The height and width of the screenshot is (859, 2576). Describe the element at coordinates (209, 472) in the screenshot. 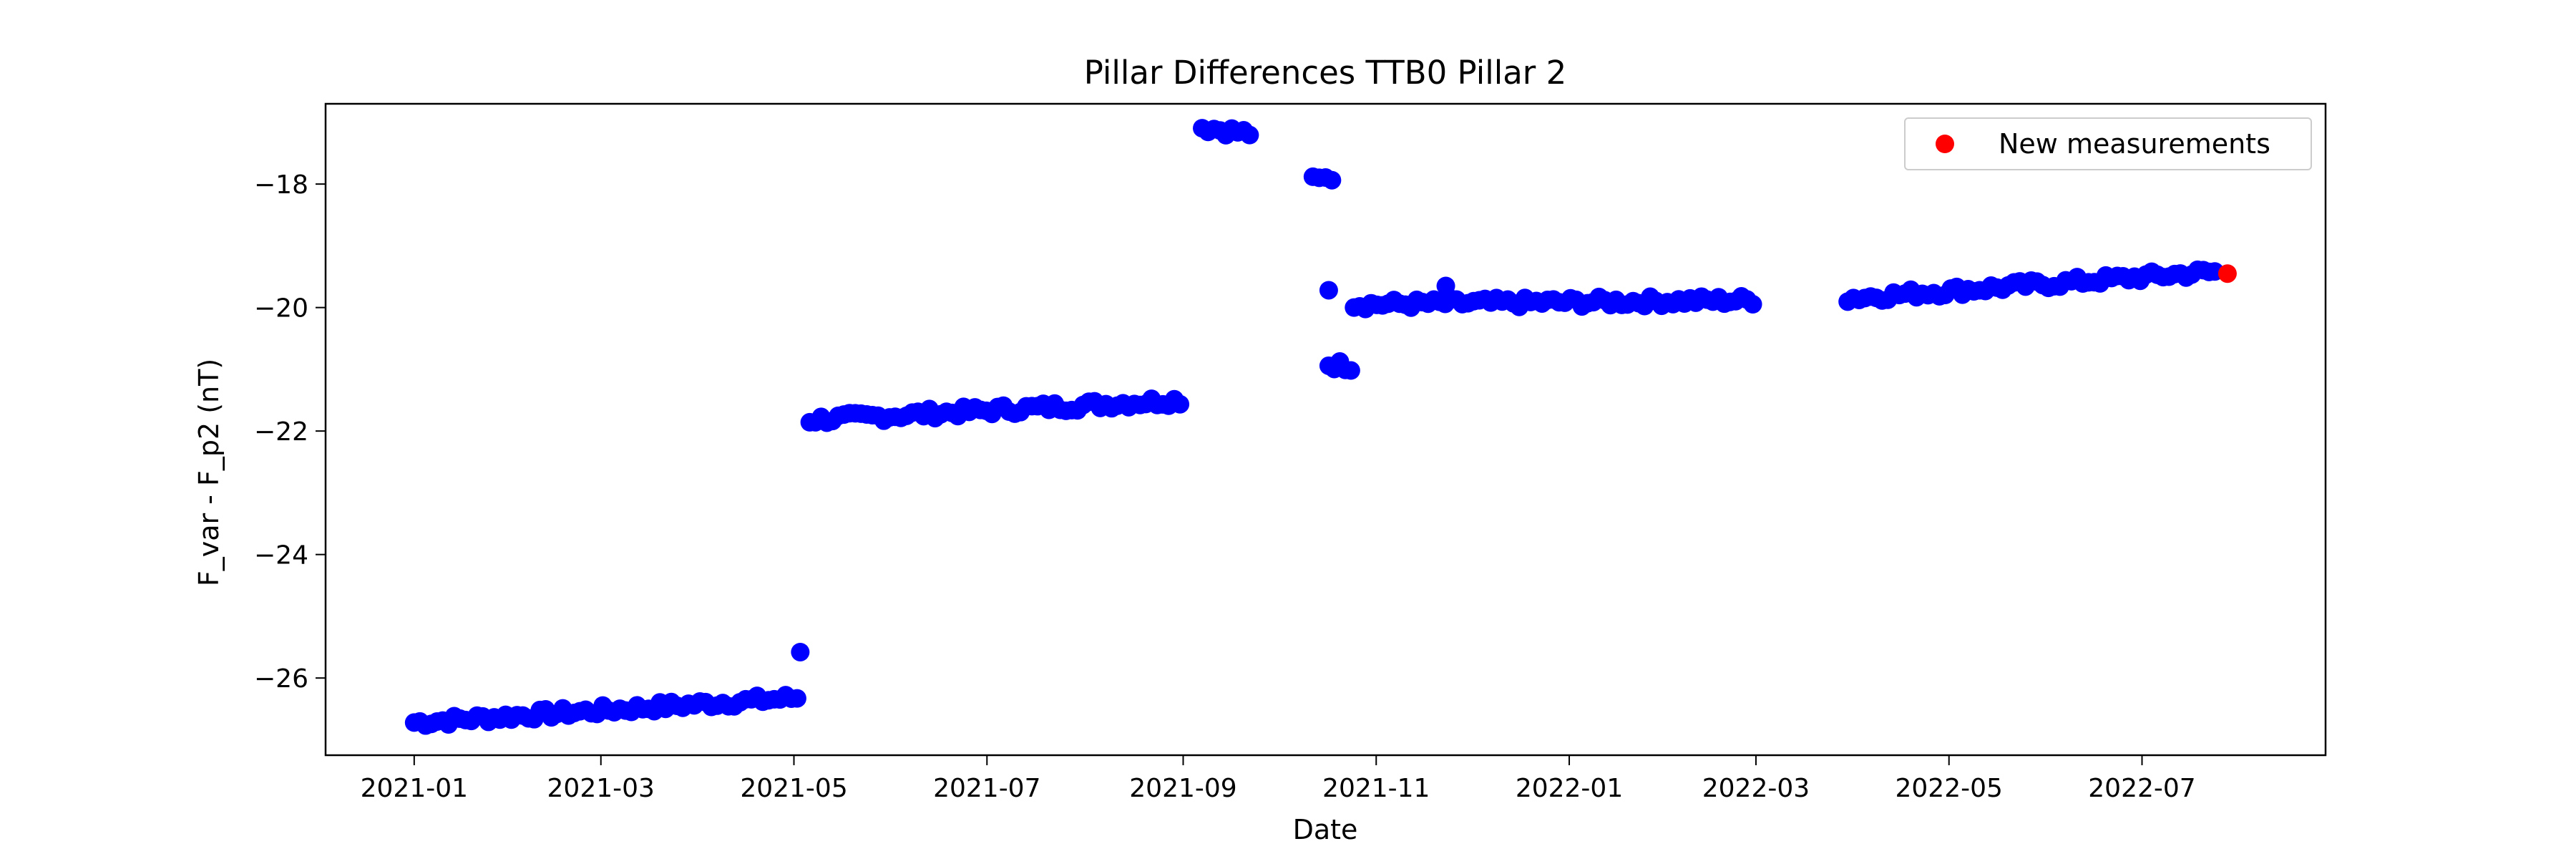

I see `y-axis-label: F_var - F_p2 (nT)` at that location.